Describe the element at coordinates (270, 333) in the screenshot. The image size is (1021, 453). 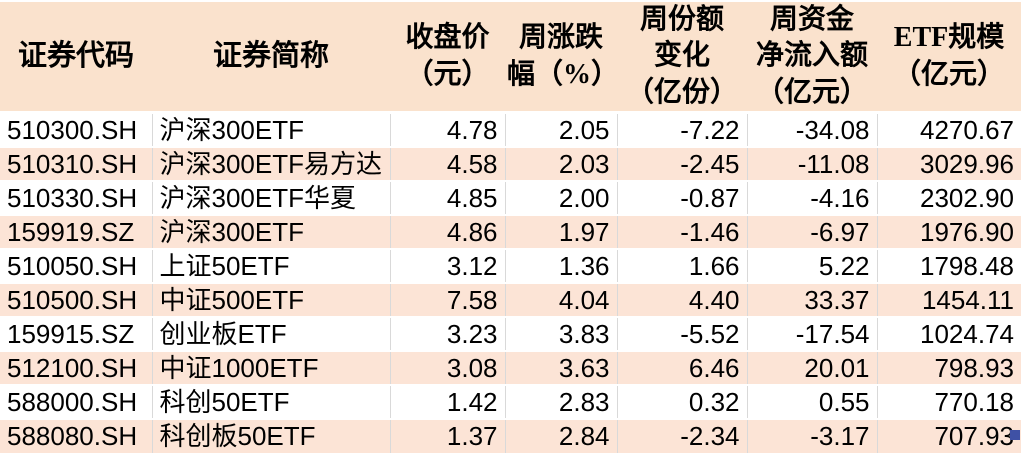
I see `cell-name: 创业板ETF` at that location.